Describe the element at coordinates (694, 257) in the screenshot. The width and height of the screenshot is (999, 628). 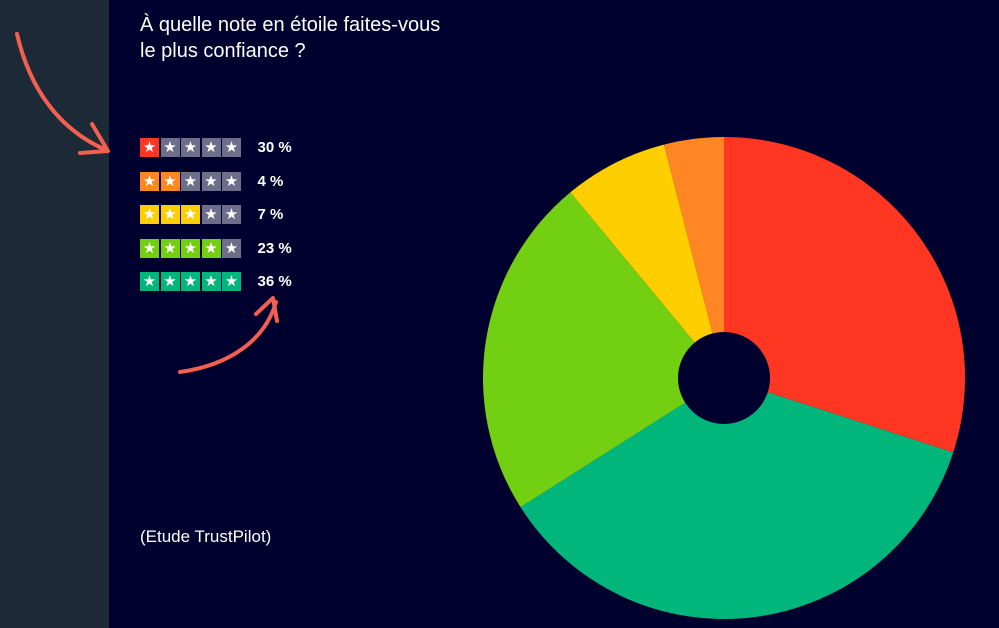
I see `pie-slice-2-star` at that location.